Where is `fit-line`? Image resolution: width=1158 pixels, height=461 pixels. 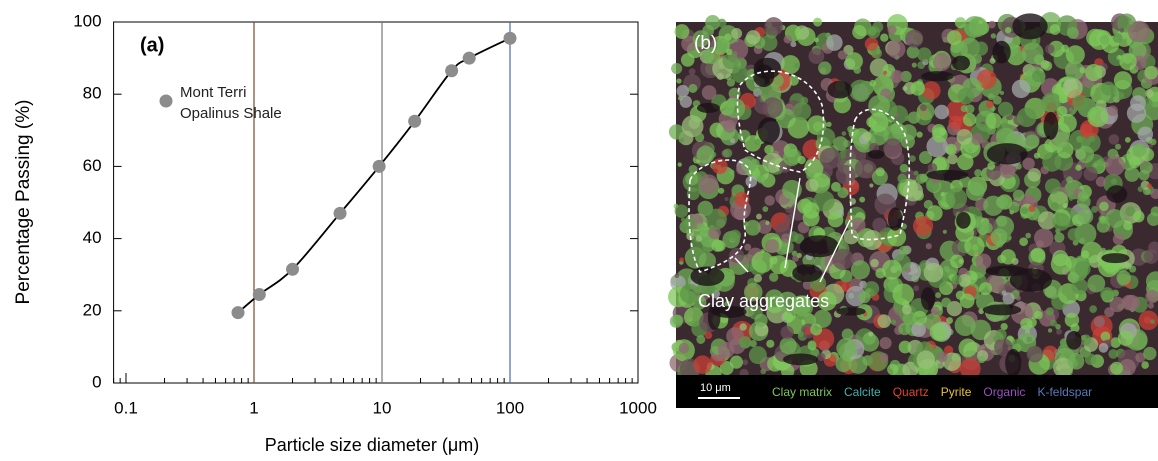
fit-line is located at coordinates (374, 175).